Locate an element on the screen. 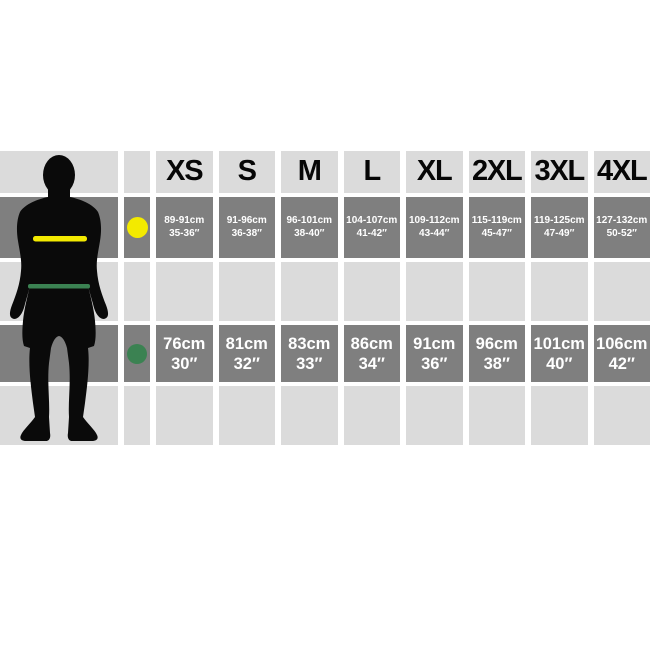 Image resolution: width=650 pixels, height=650 pixels. chest-cm-value: 109-112cm is located at coordinates (434, 220).